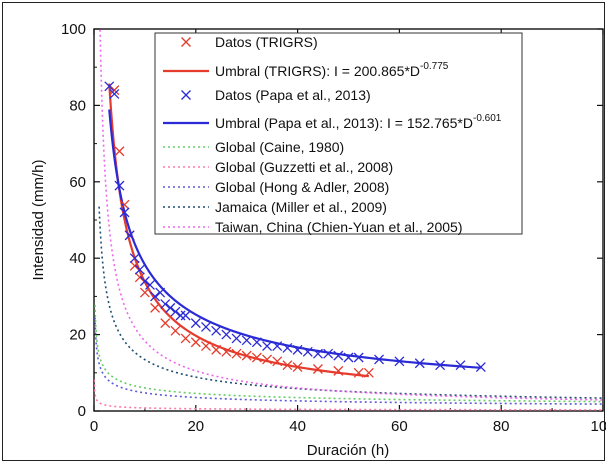 This screenshot has width=609, height=465. What do you see at coordinates (77, 258) in the screenshot?
I see `y-tick-label: 40` at bounding box center [77, 258].